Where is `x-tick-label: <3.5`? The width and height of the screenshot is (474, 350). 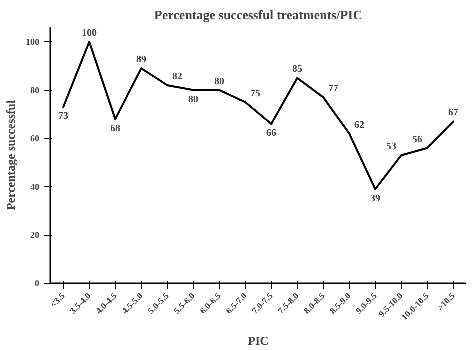 x-tick-label: <3.5 is located at coordinates (58, 300).